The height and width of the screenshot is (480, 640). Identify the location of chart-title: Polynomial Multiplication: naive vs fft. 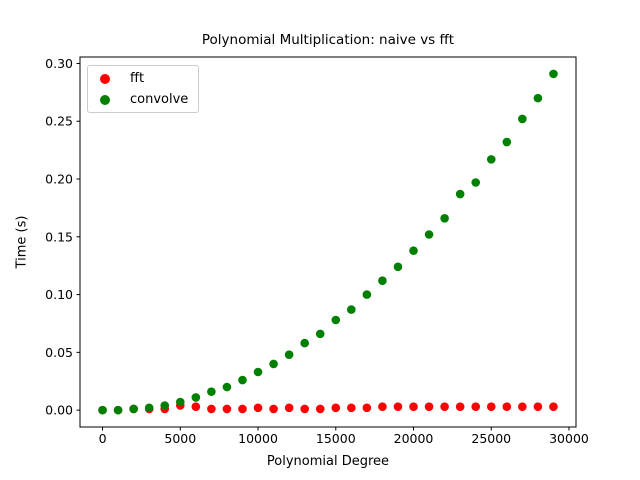
(328, 40).